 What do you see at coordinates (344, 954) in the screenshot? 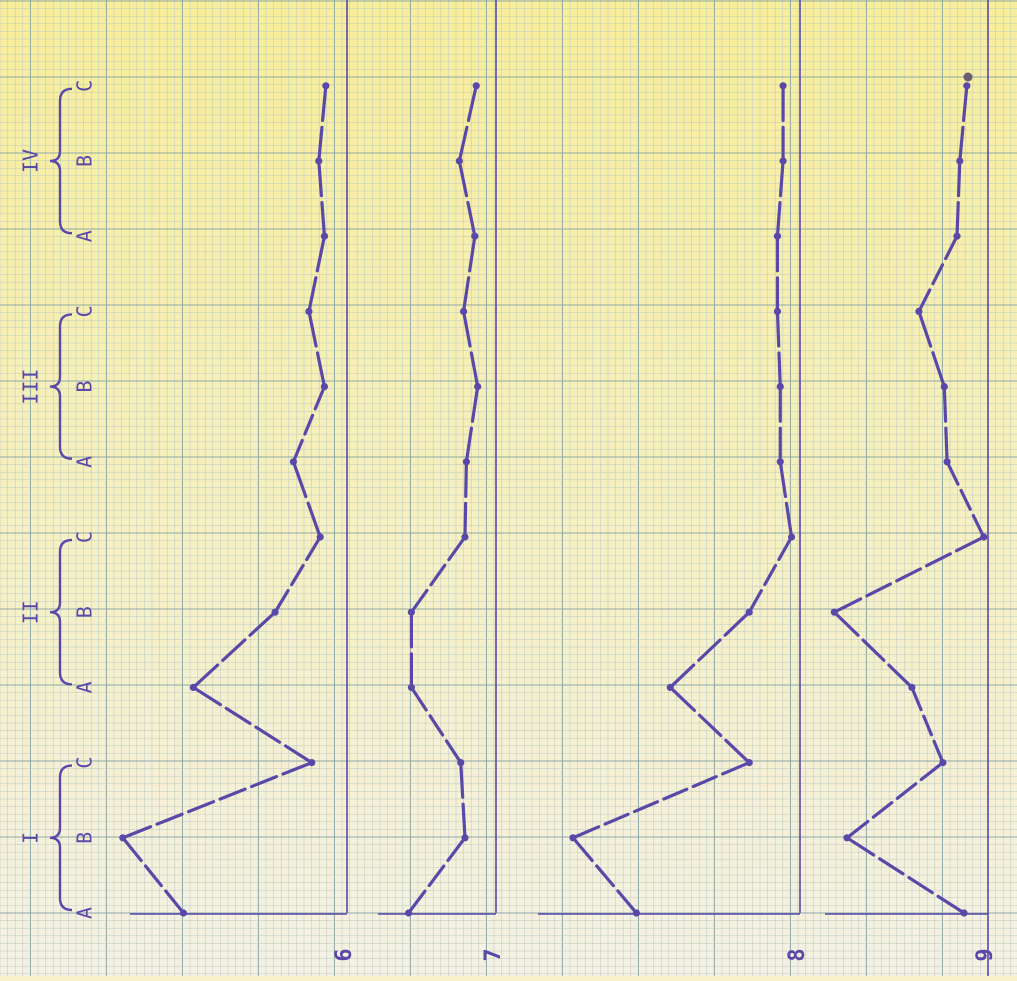
I see `panel-label-6: 6` at bounding box center [344, 954].